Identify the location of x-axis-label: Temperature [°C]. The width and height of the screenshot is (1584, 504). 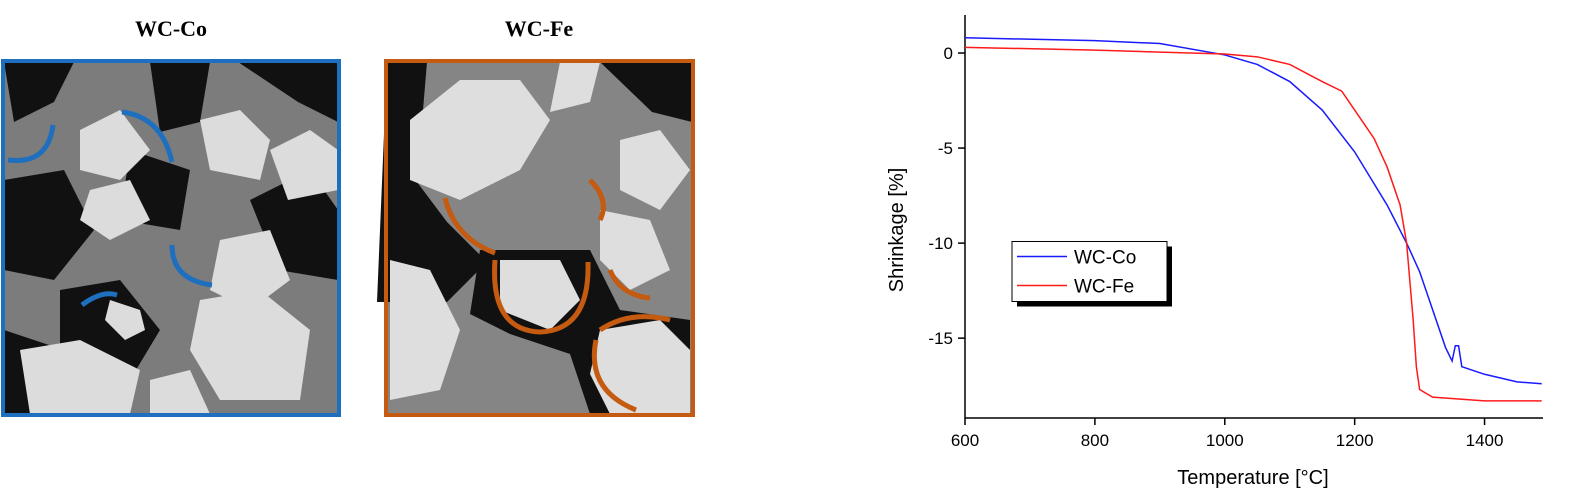
(1252, 478).